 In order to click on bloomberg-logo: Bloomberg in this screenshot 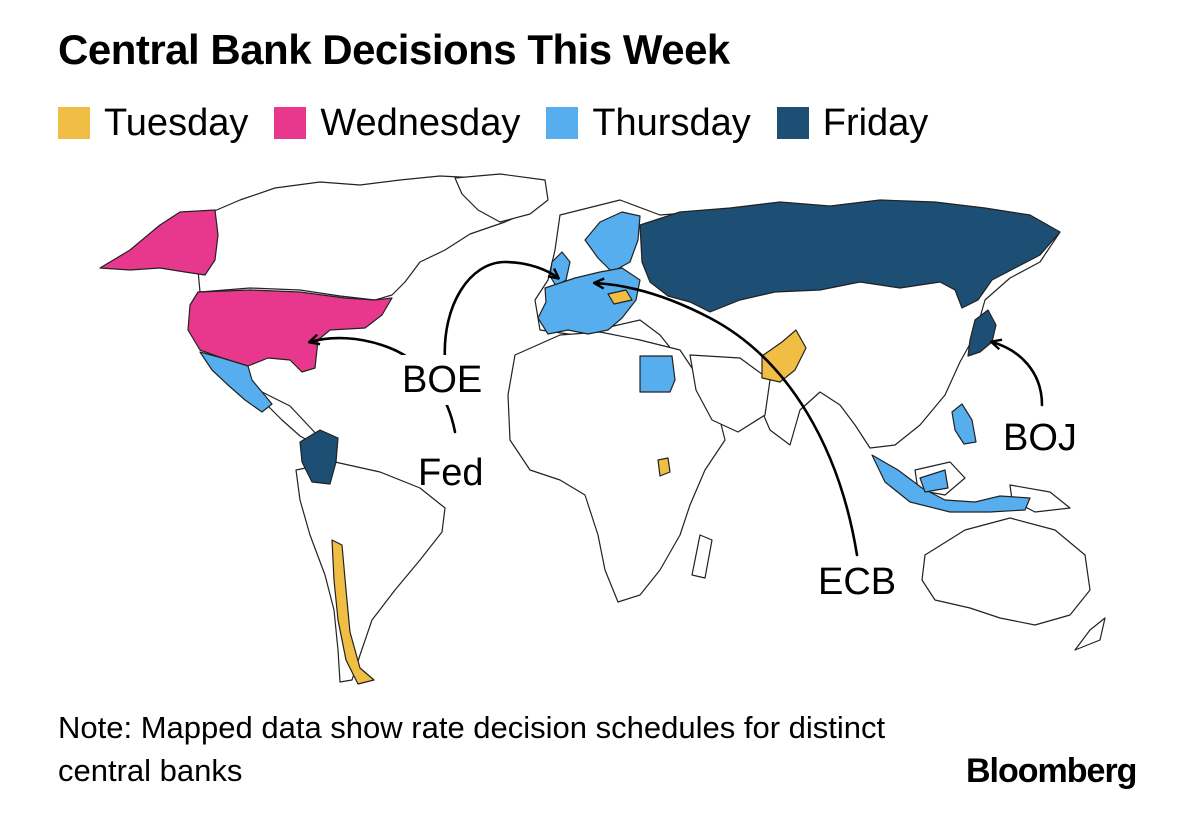, I will do `click(1051, 771)`.